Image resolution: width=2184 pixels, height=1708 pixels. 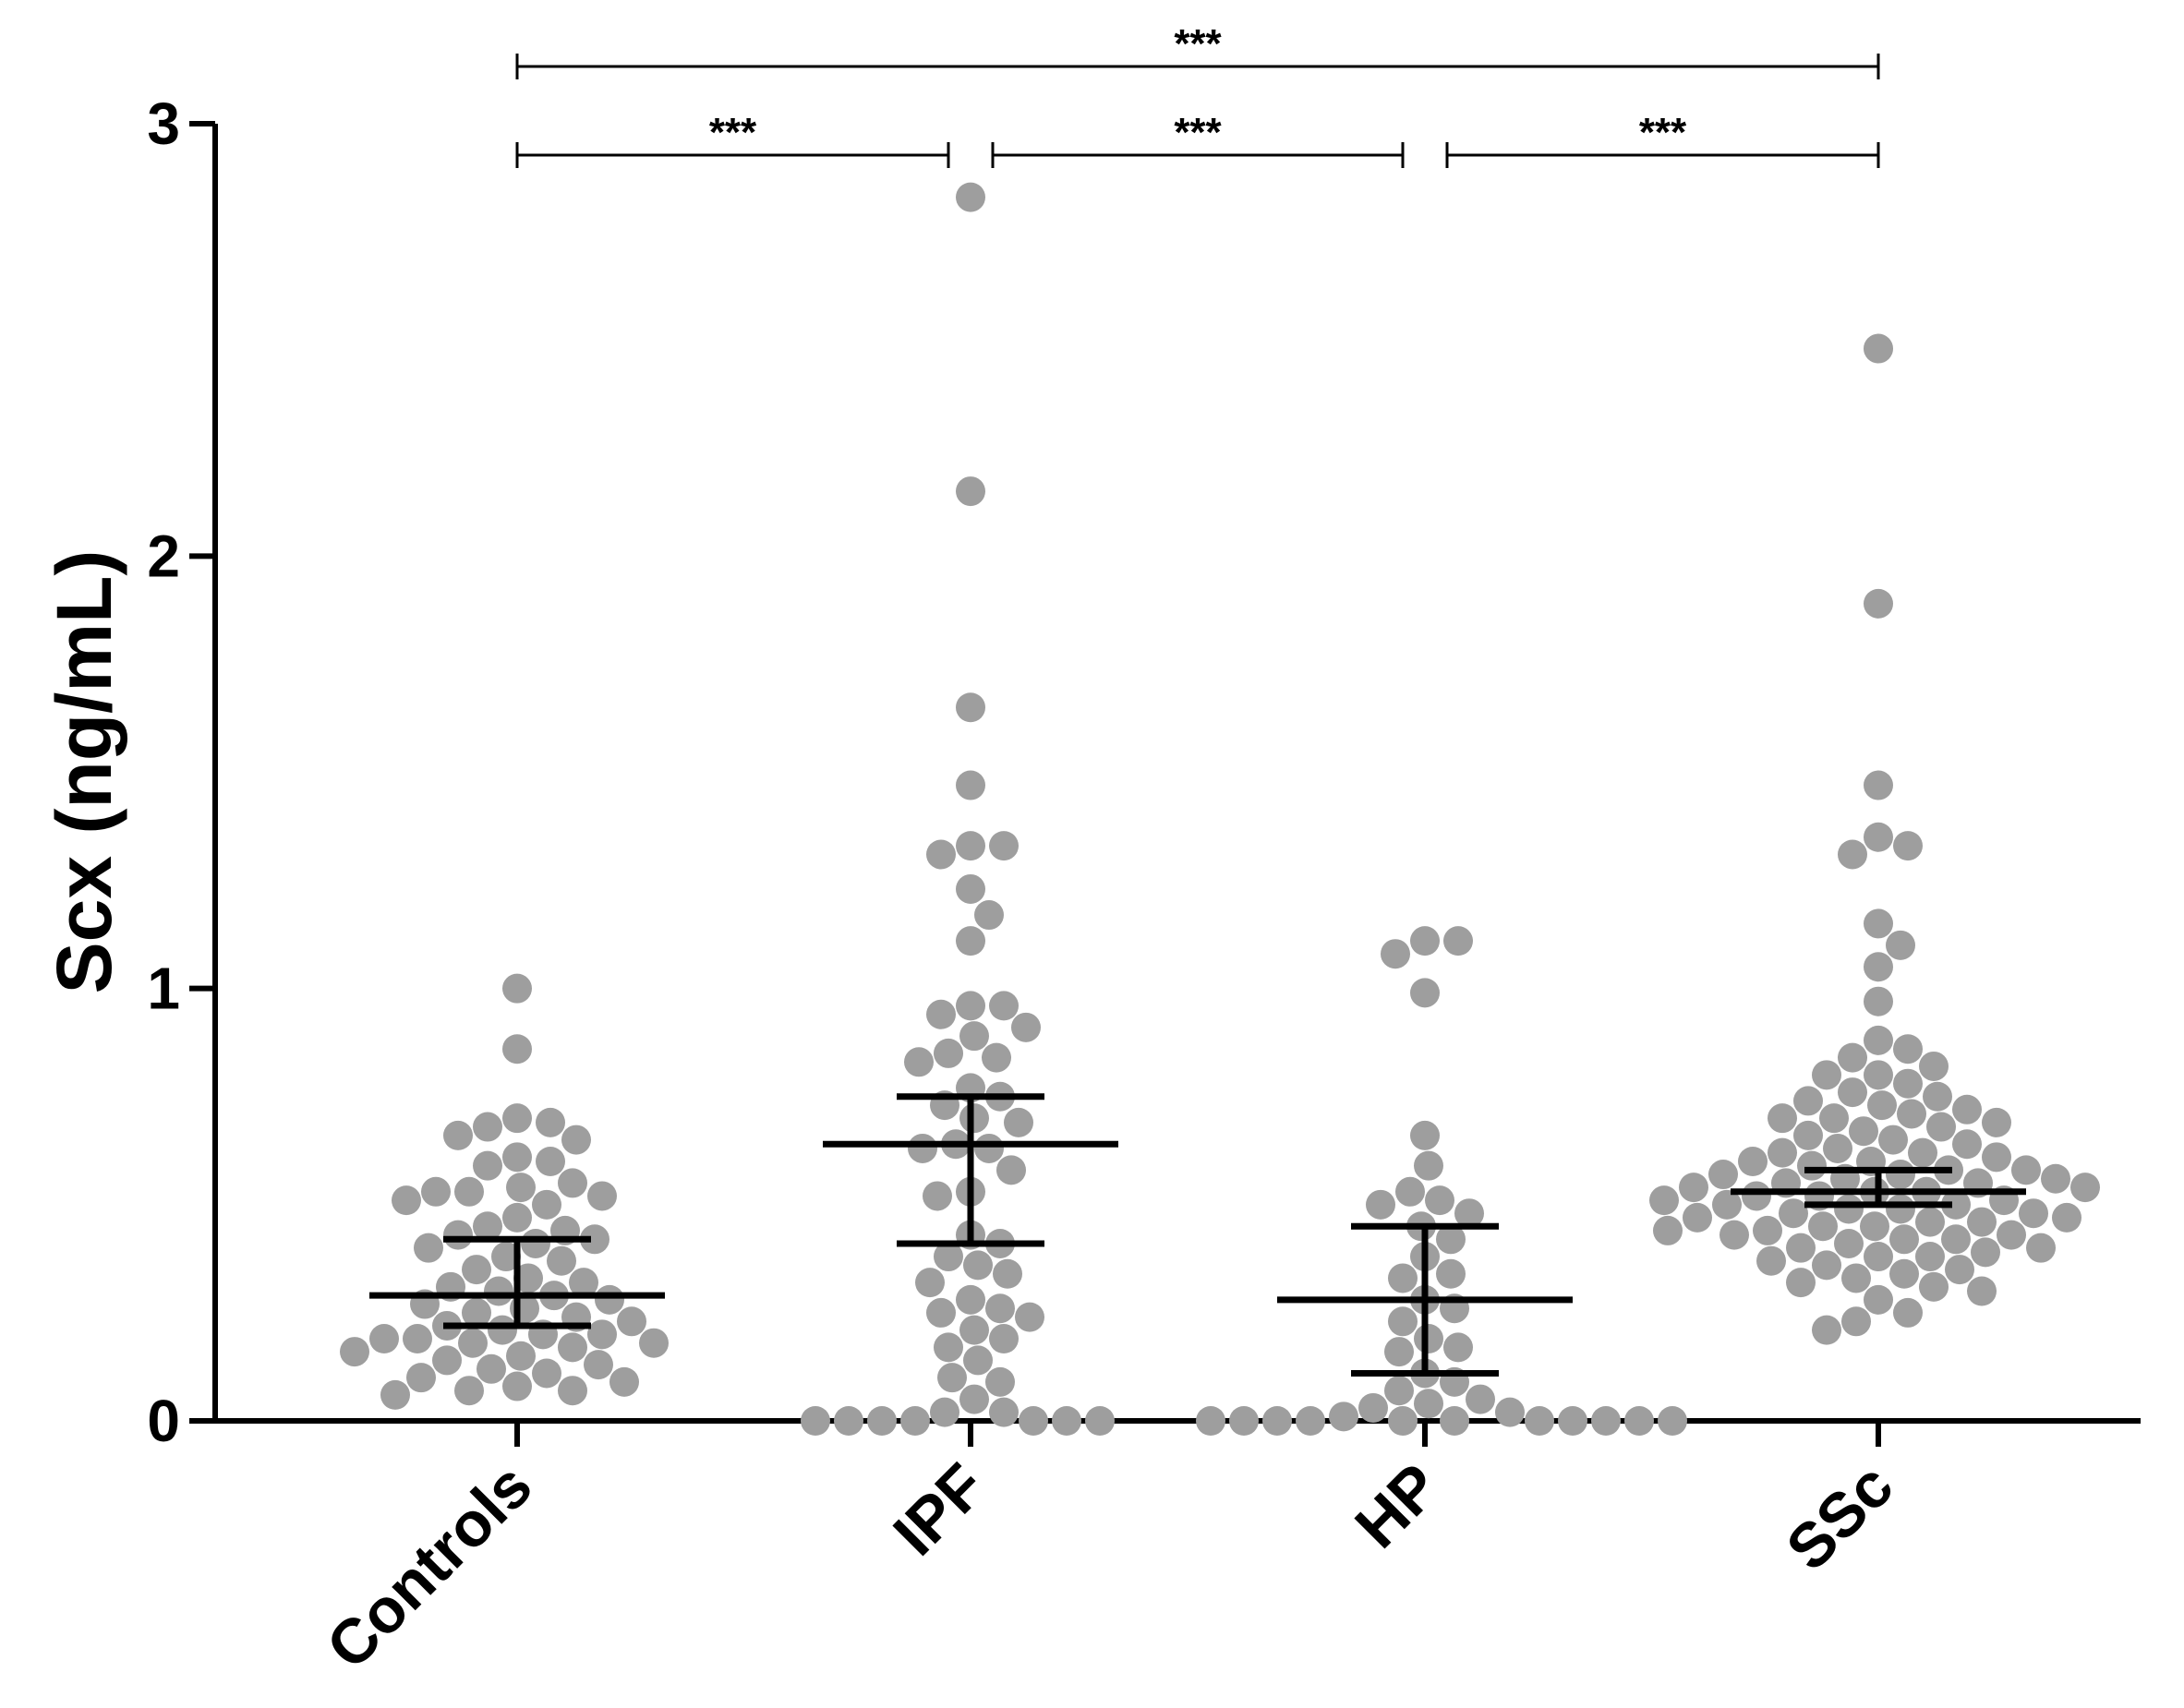 I want to click on significance-brackets: *** *** *** ***, so click(x=1197, y=94).